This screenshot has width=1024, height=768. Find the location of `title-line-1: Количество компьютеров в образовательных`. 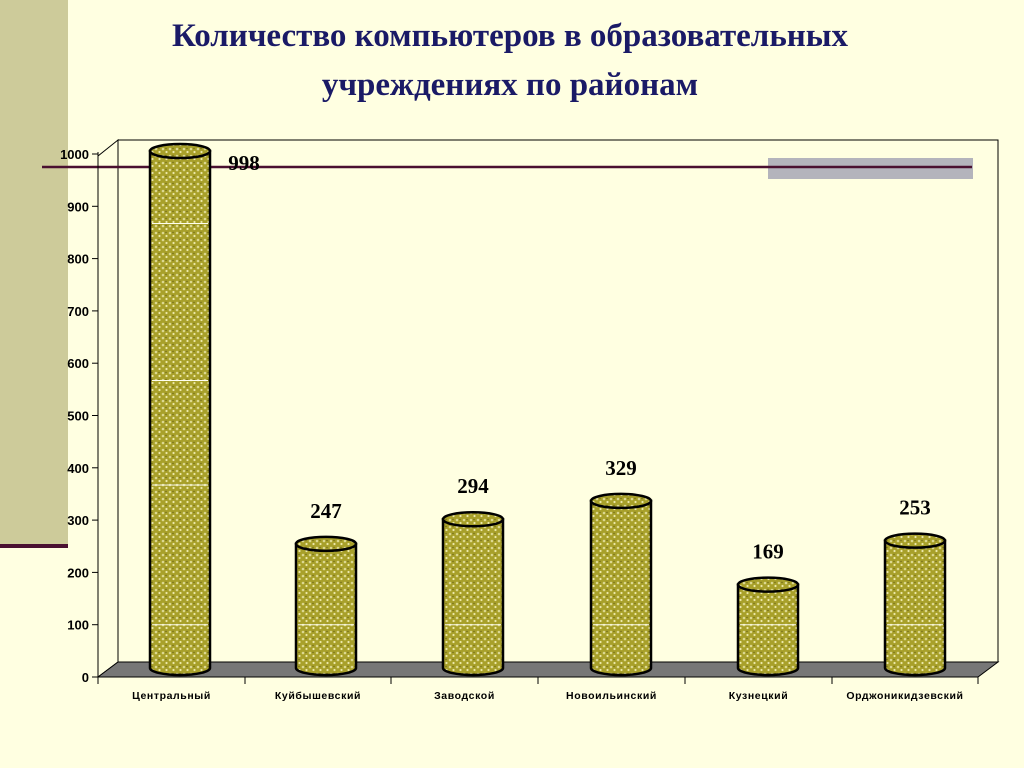

title-line-1: Количество компьютеров в образовательных is located at coordinates (510, 36).